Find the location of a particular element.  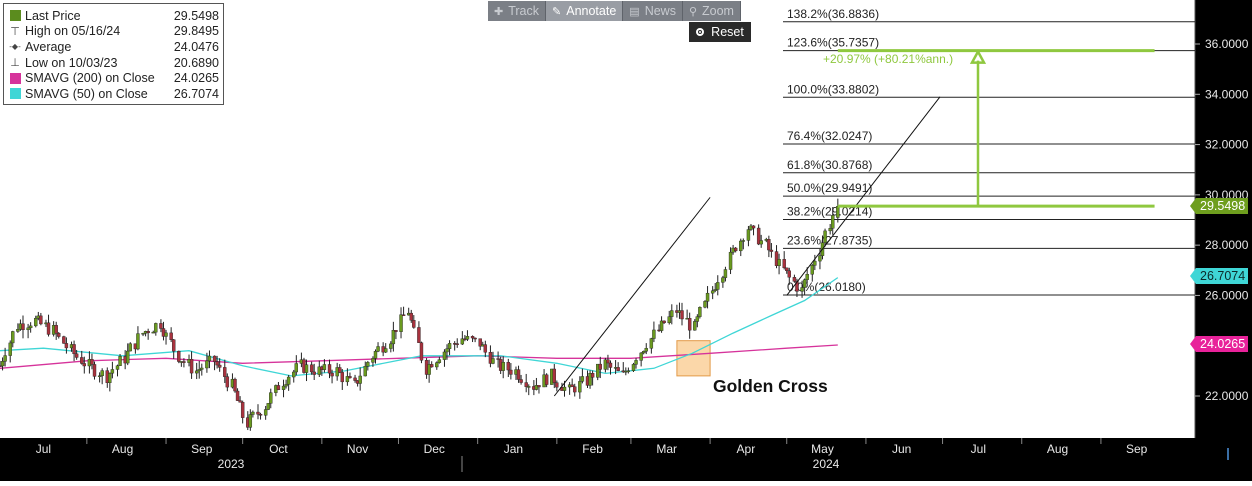

legend-label: SMAVG (50) on Close is located at coordinates (86, 93).